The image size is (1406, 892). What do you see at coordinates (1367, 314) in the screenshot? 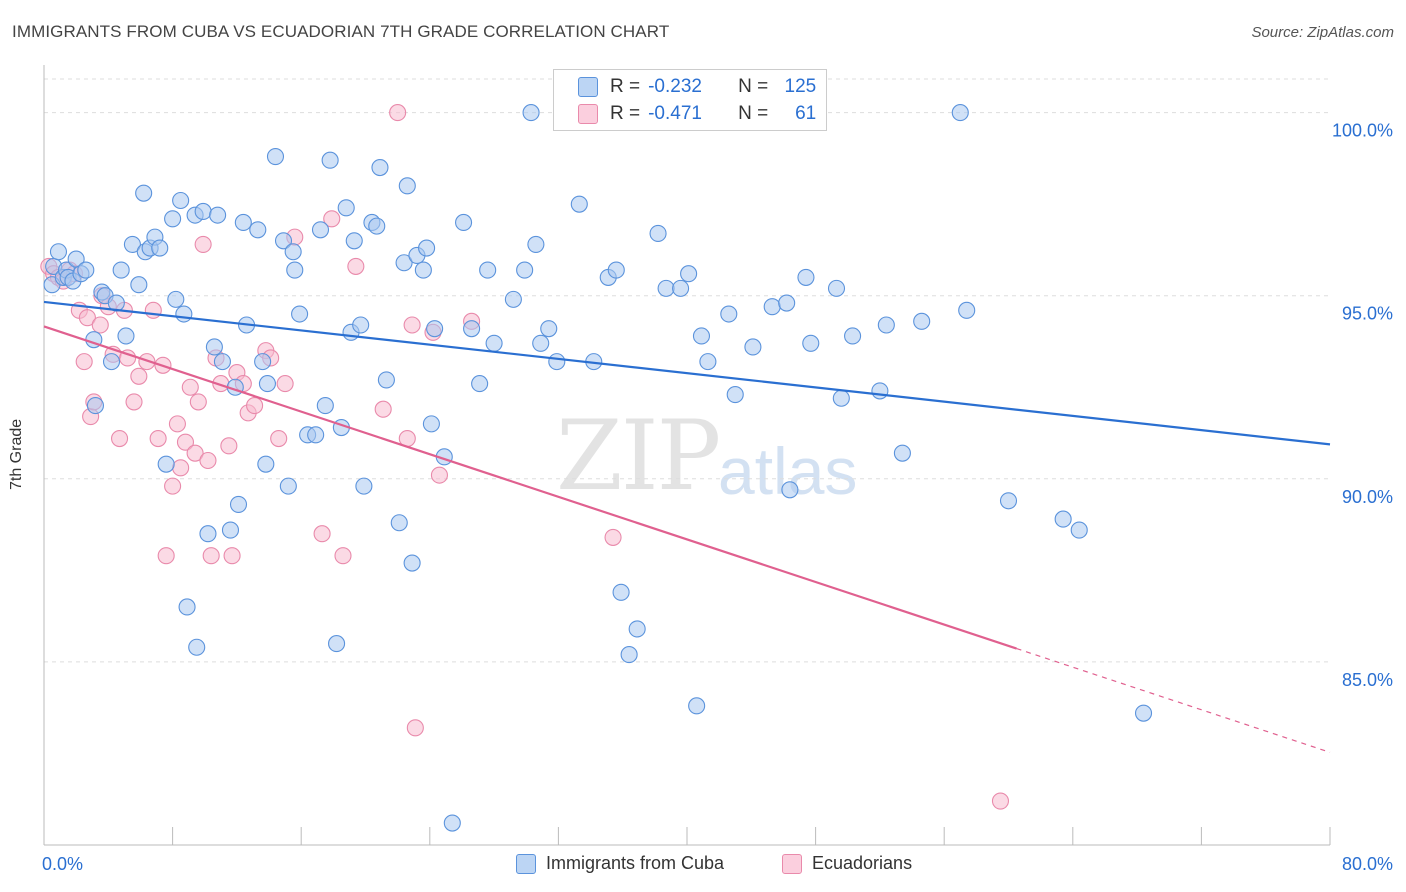
I see `y-tick-label: 95.0%` at bounding box center [1367, 314].